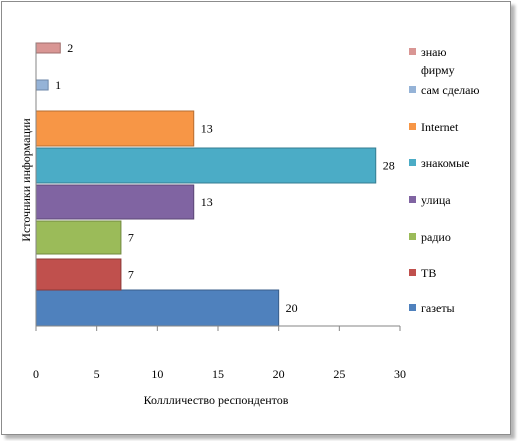  I want to click on legend-label-4: знакомые, so click(445, 163).